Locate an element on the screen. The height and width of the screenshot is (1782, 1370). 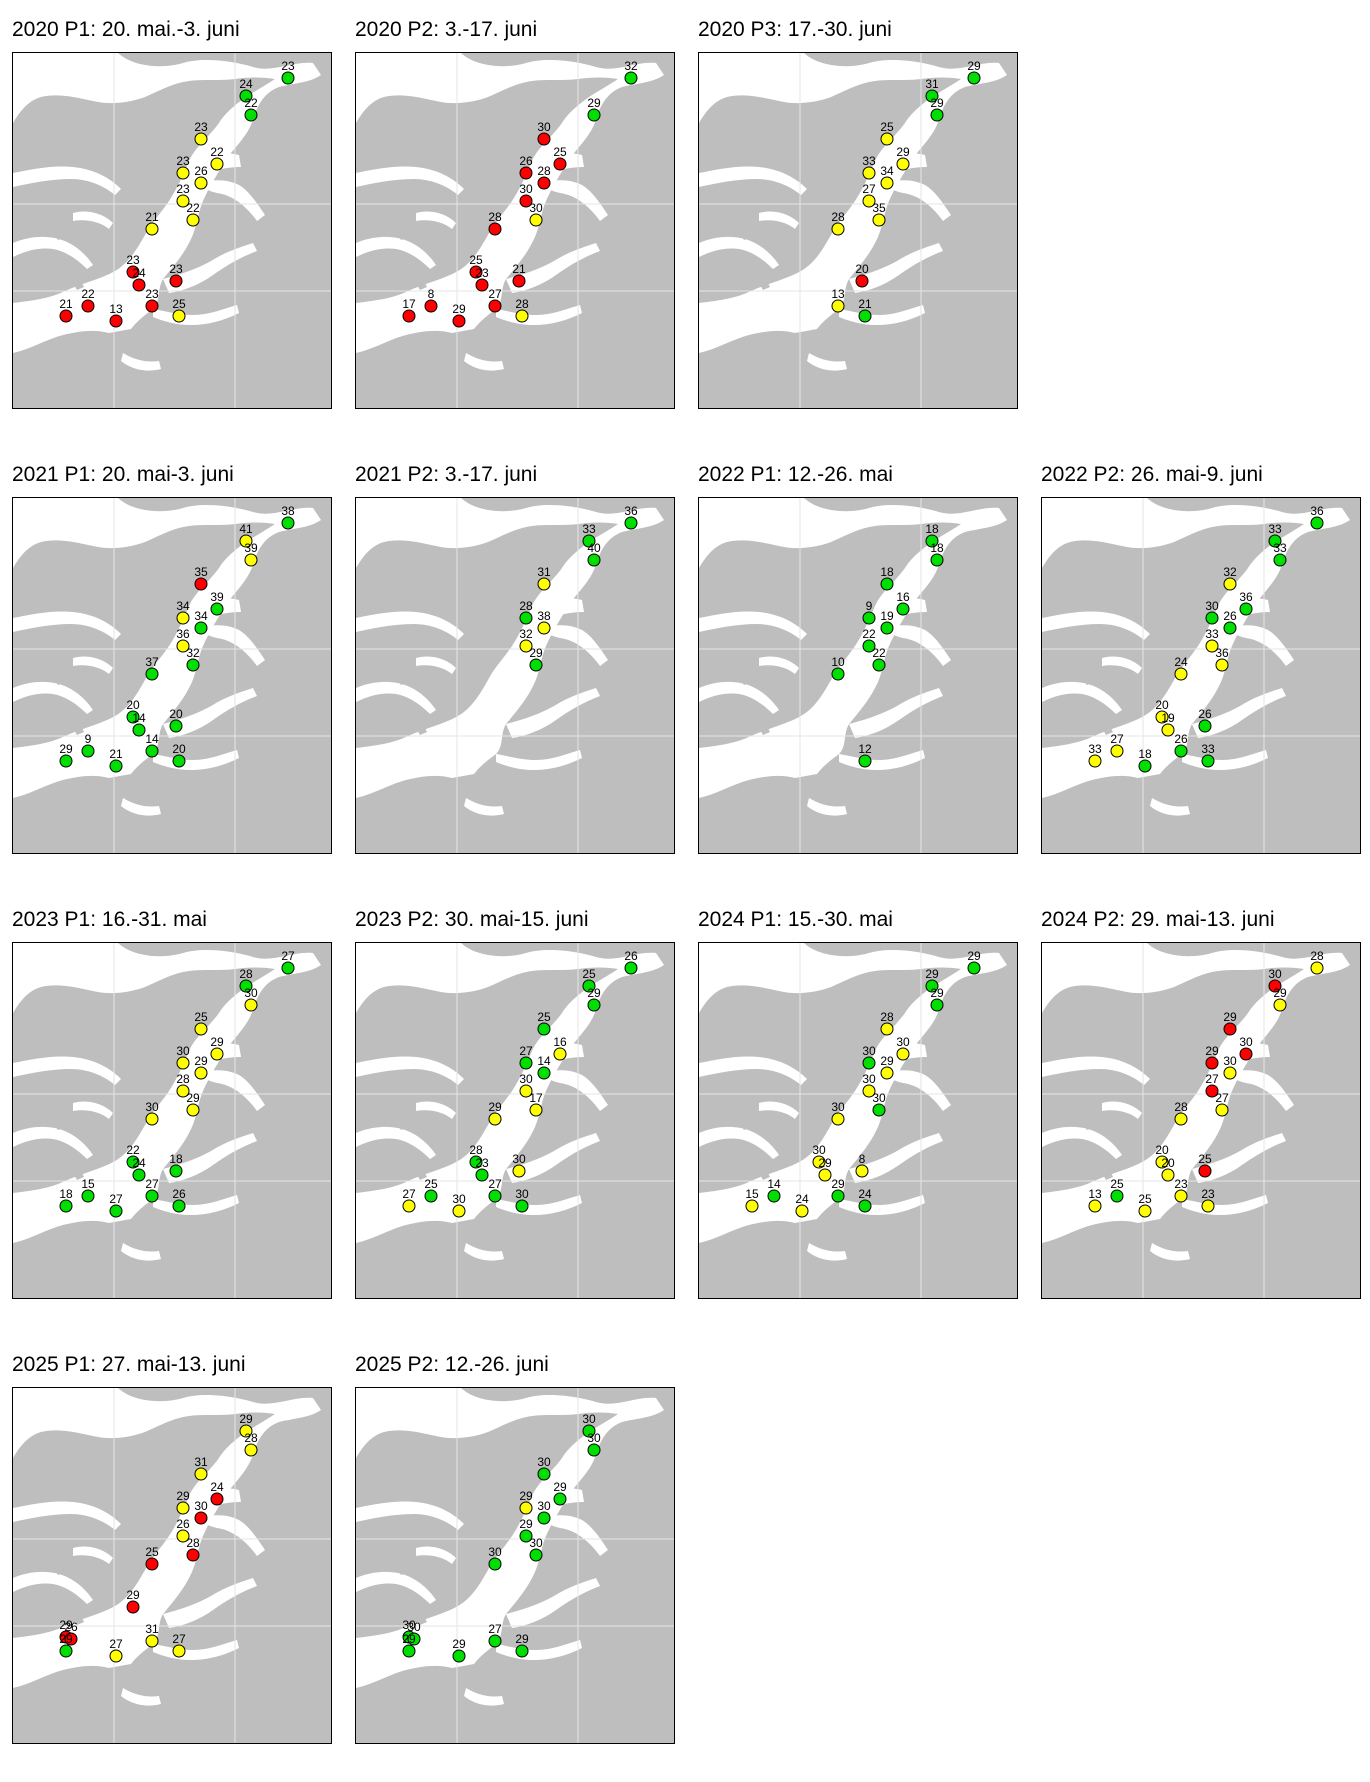
monitoring-site: 40 is located at coordinates (594, 554).